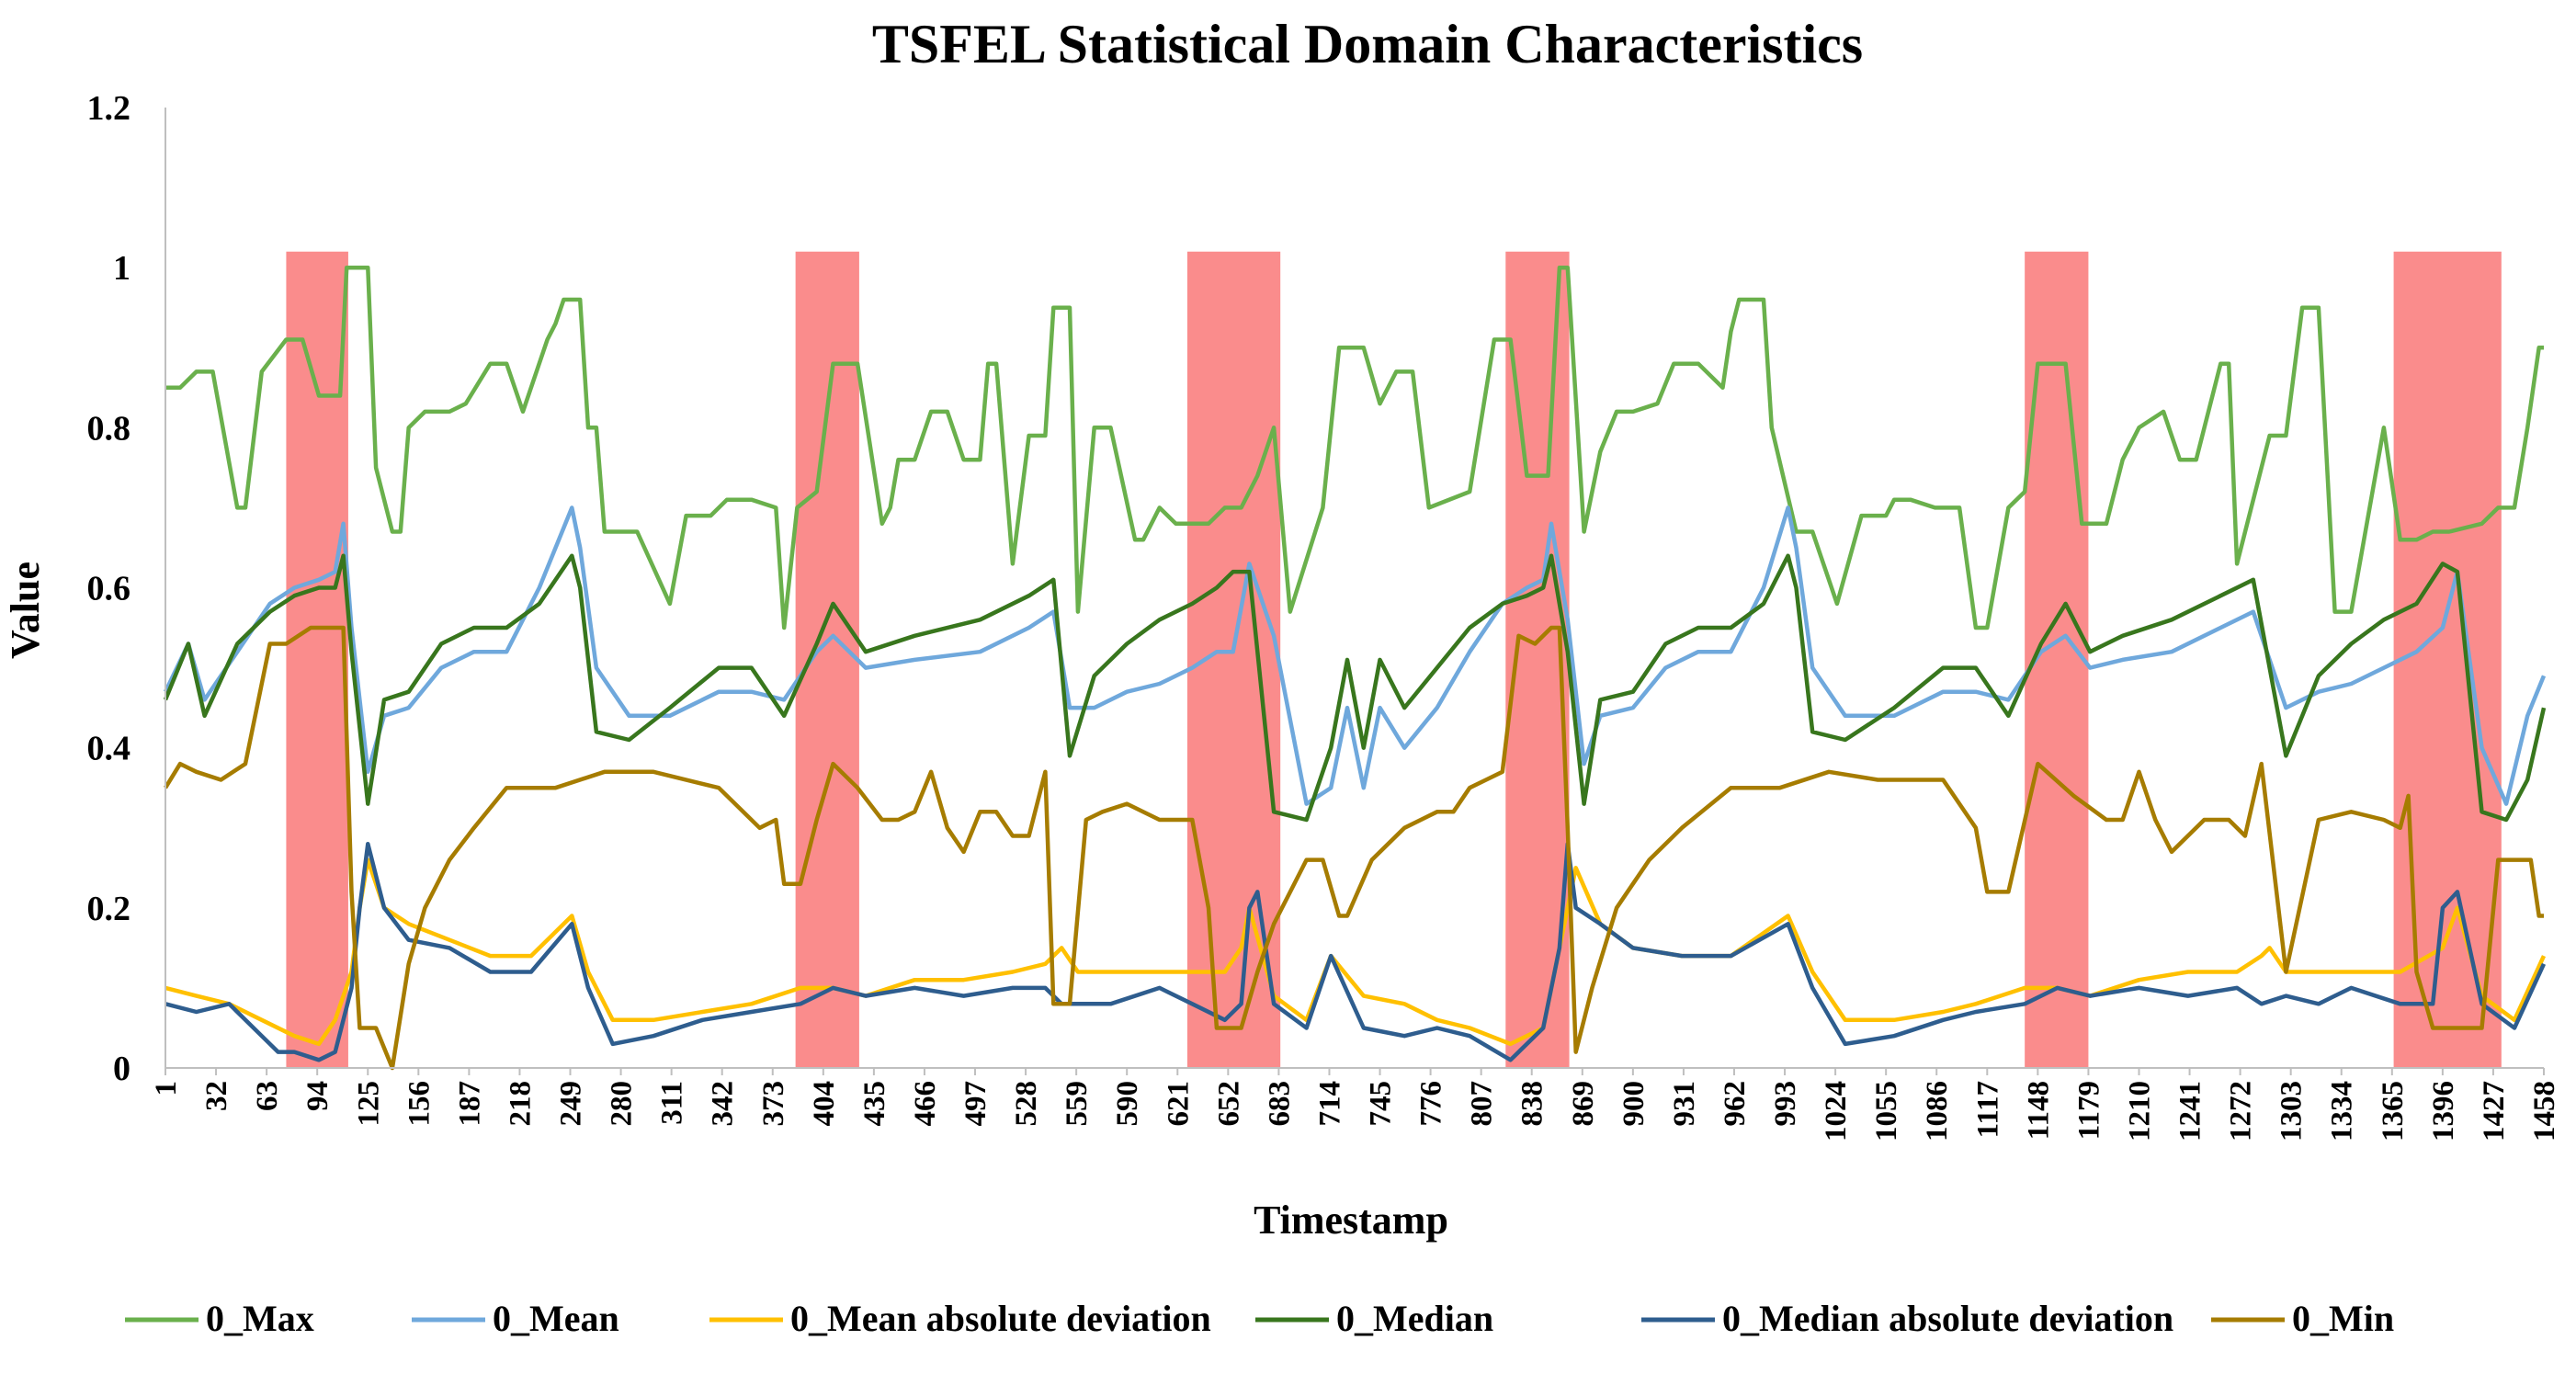  What do you see at coordinates (672, 1103) in the screenshot?
I see `x-tick-label: 311` at bounding box center [672, 1103].